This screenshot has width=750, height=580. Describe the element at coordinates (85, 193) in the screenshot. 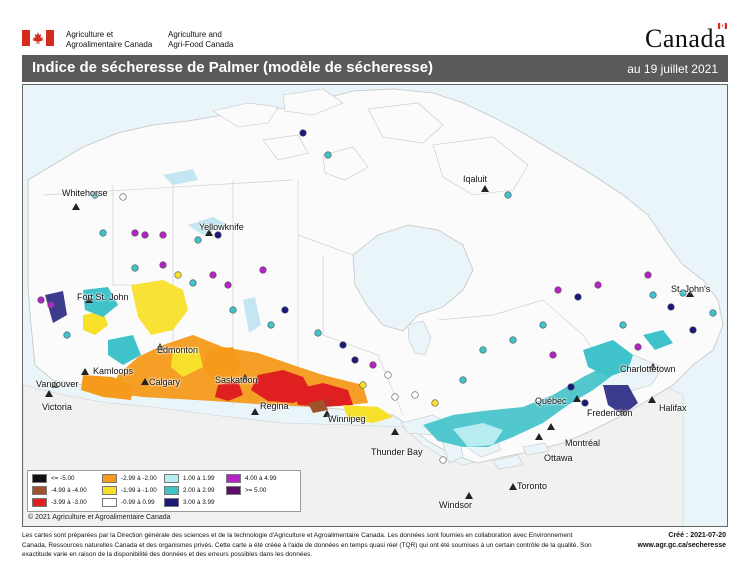

I see `label-whitehorse: Whitehorse` at that location.